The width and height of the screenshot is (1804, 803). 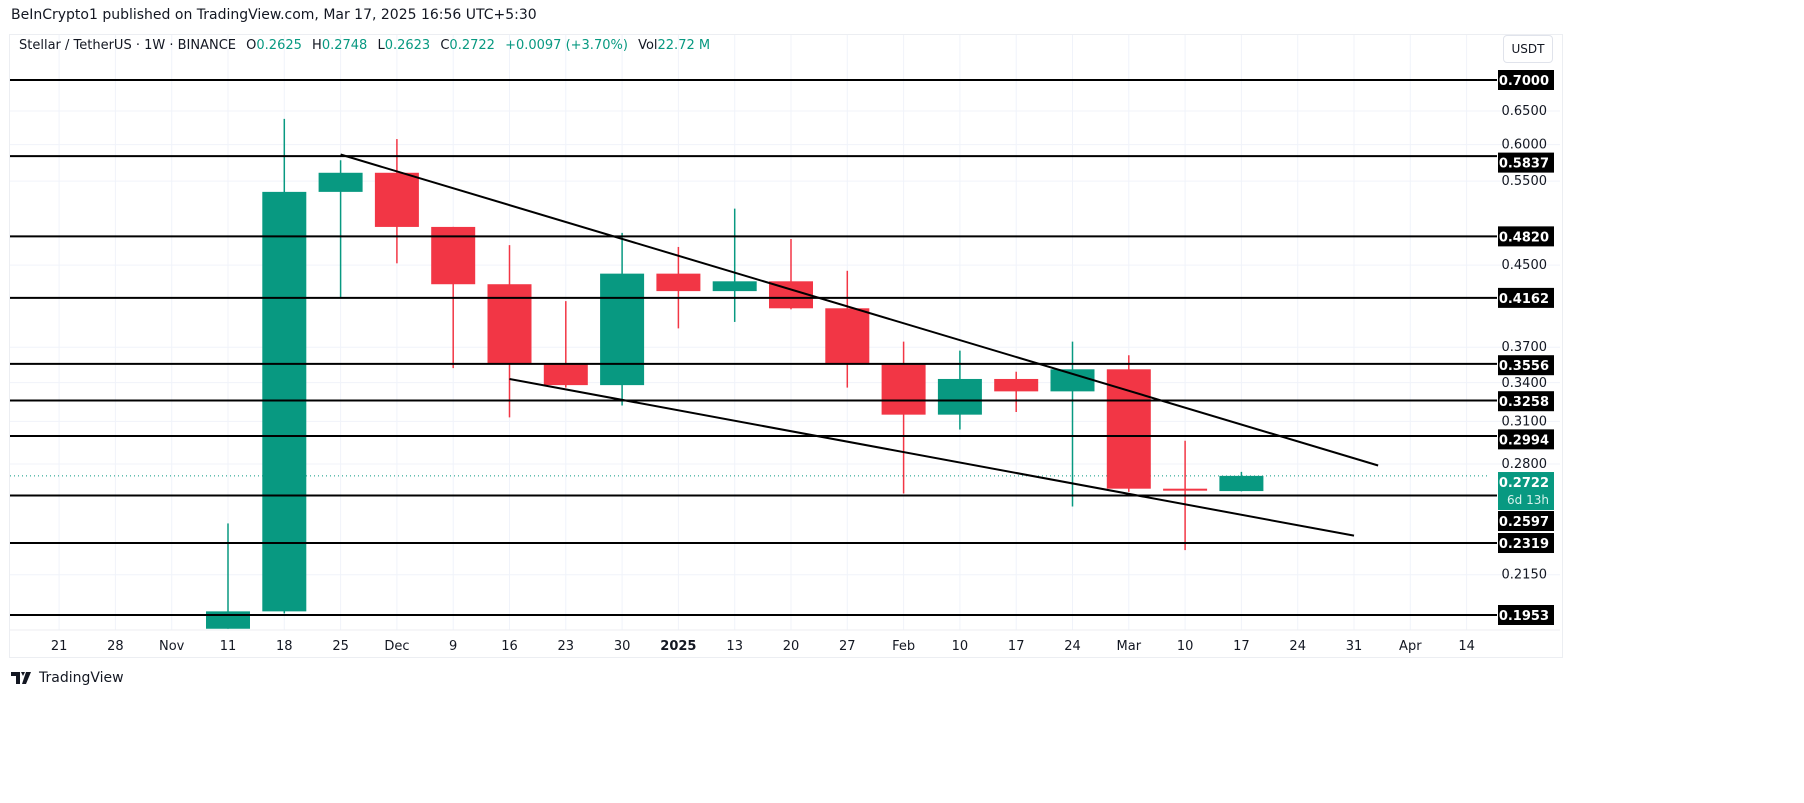 What do you see at coordinates (509, 646) in the screenshot?
I see `x-tick-label: 16` at bounding box center [509, 646].